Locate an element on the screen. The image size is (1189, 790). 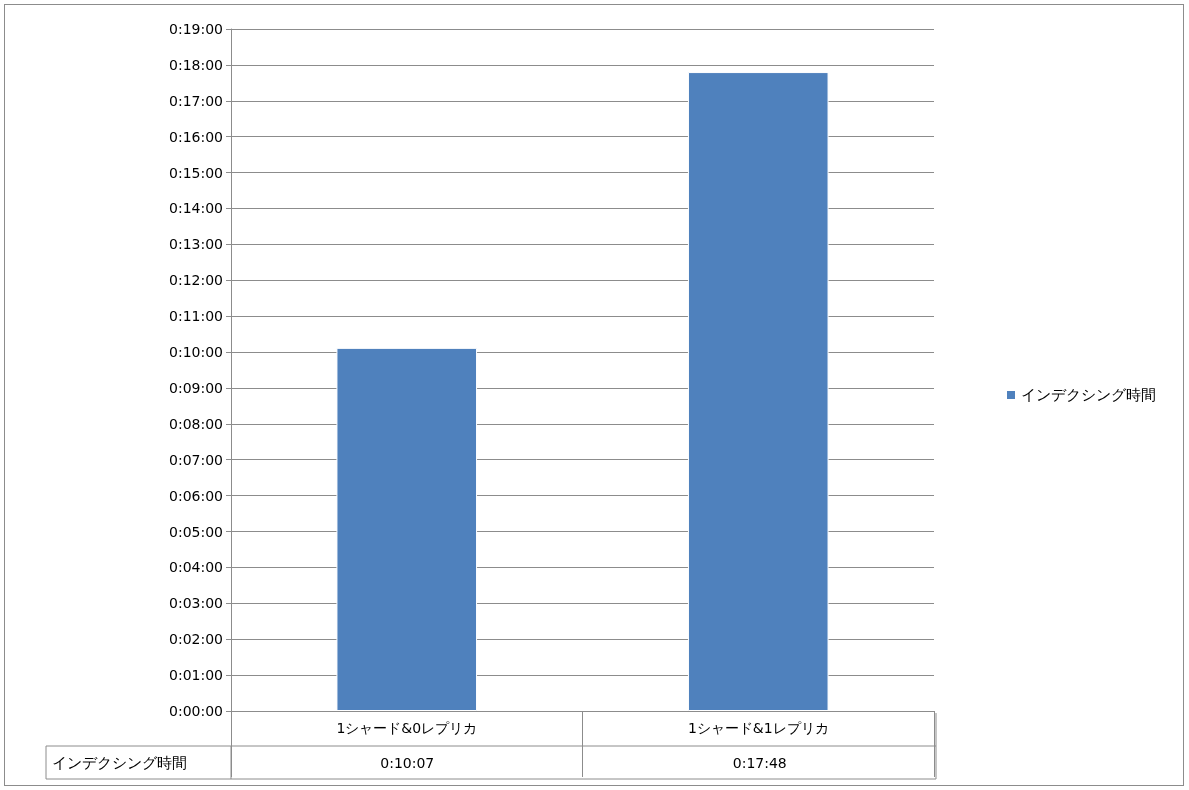
y-tick-label: 0:00:00 is located at coordinates (196, 711).